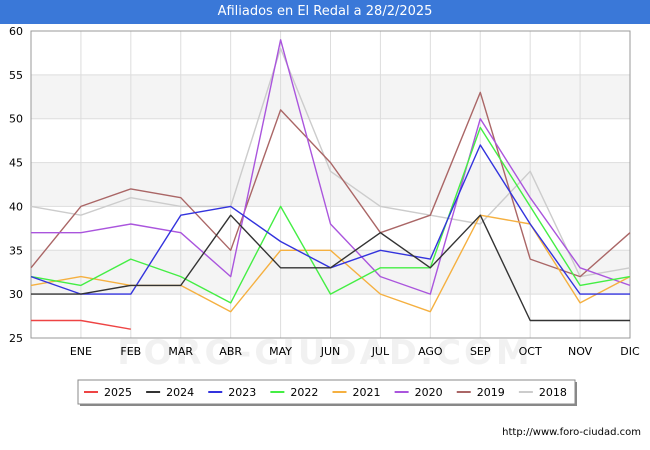 The height and width of the screenshot is (450, 650). I want to click on source-url: http://www.foro-ciudad.com, so click(571, 432).